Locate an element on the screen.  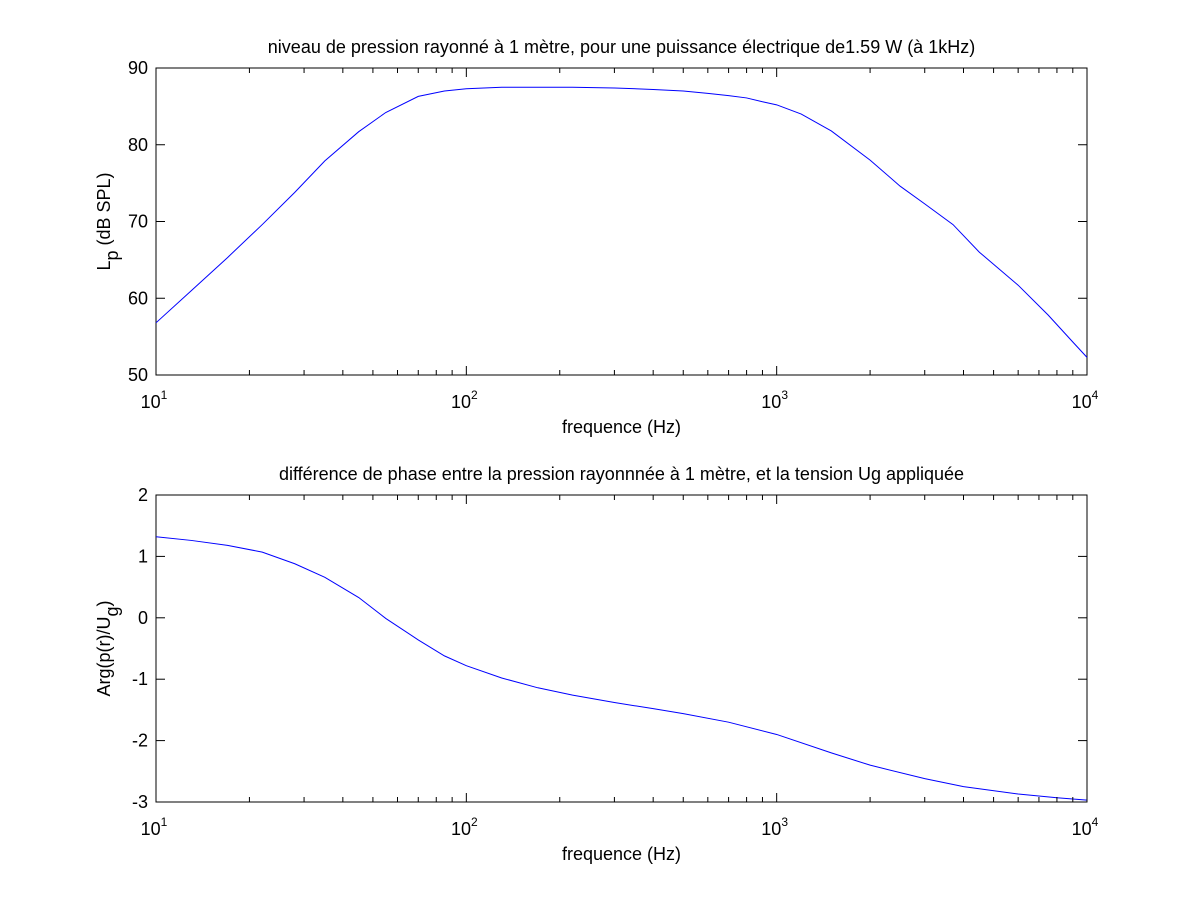
y-tick-label: 70 is located at coordinates (138, 222).